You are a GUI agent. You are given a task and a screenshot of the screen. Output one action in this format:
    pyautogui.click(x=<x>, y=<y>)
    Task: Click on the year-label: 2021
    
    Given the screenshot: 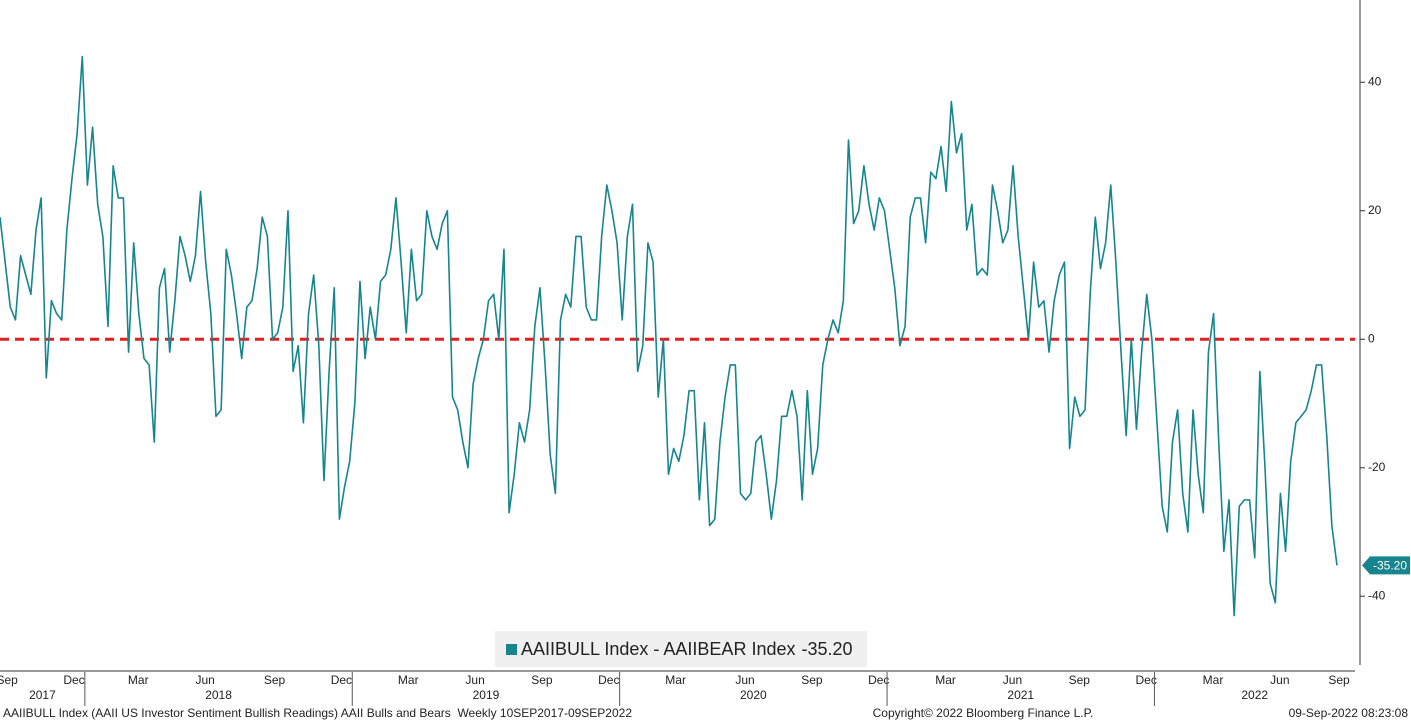 What is the action you would take?
    pyautogui.click(x=1020, y=695)
    